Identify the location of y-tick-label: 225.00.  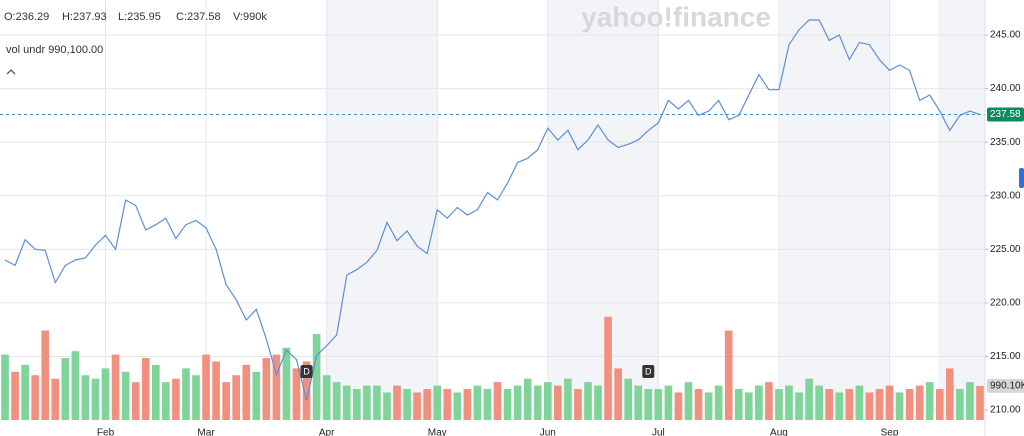
(1005, 249).